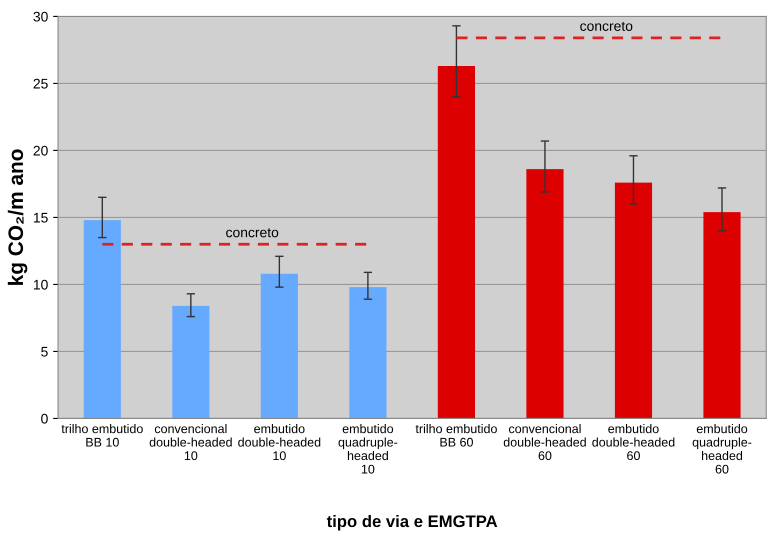 This screenshot has height=547, width=774. I want to click on x-tick-label: trilho embutido BB 60, so click(456, 435).